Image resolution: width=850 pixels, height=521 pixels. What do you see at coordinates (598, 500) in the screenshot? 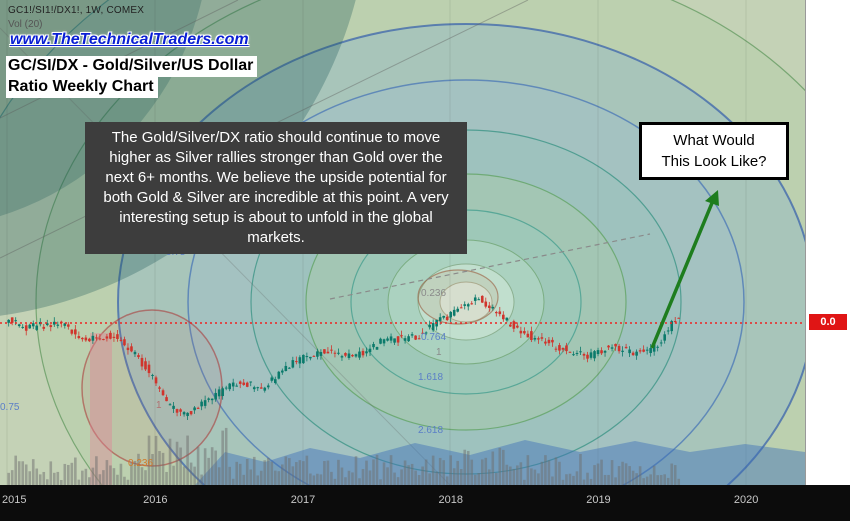
I see `year-label: 2019` at bounding box center [598, 500].